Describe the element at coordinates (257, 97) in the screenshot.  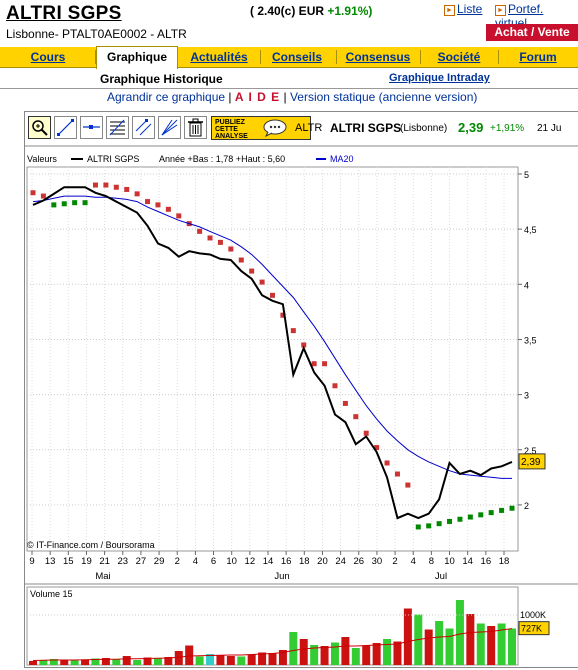
I see `aide-link: A I D E` at that location.